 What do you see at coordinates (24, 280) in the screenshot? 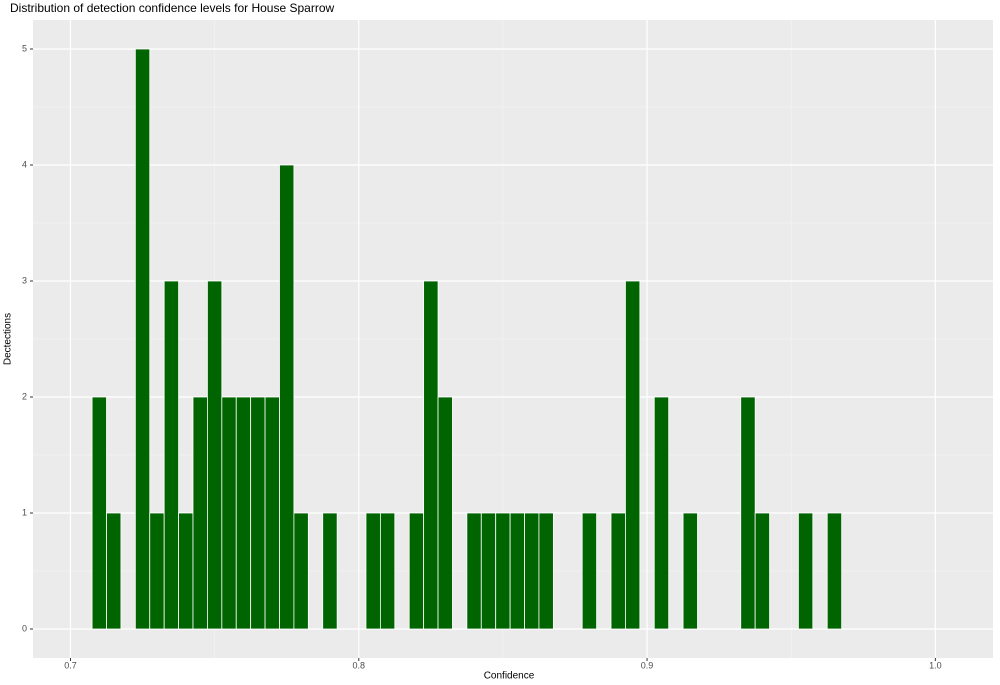
I see `y-tick-label: 3` at bounding box center [24, 280].